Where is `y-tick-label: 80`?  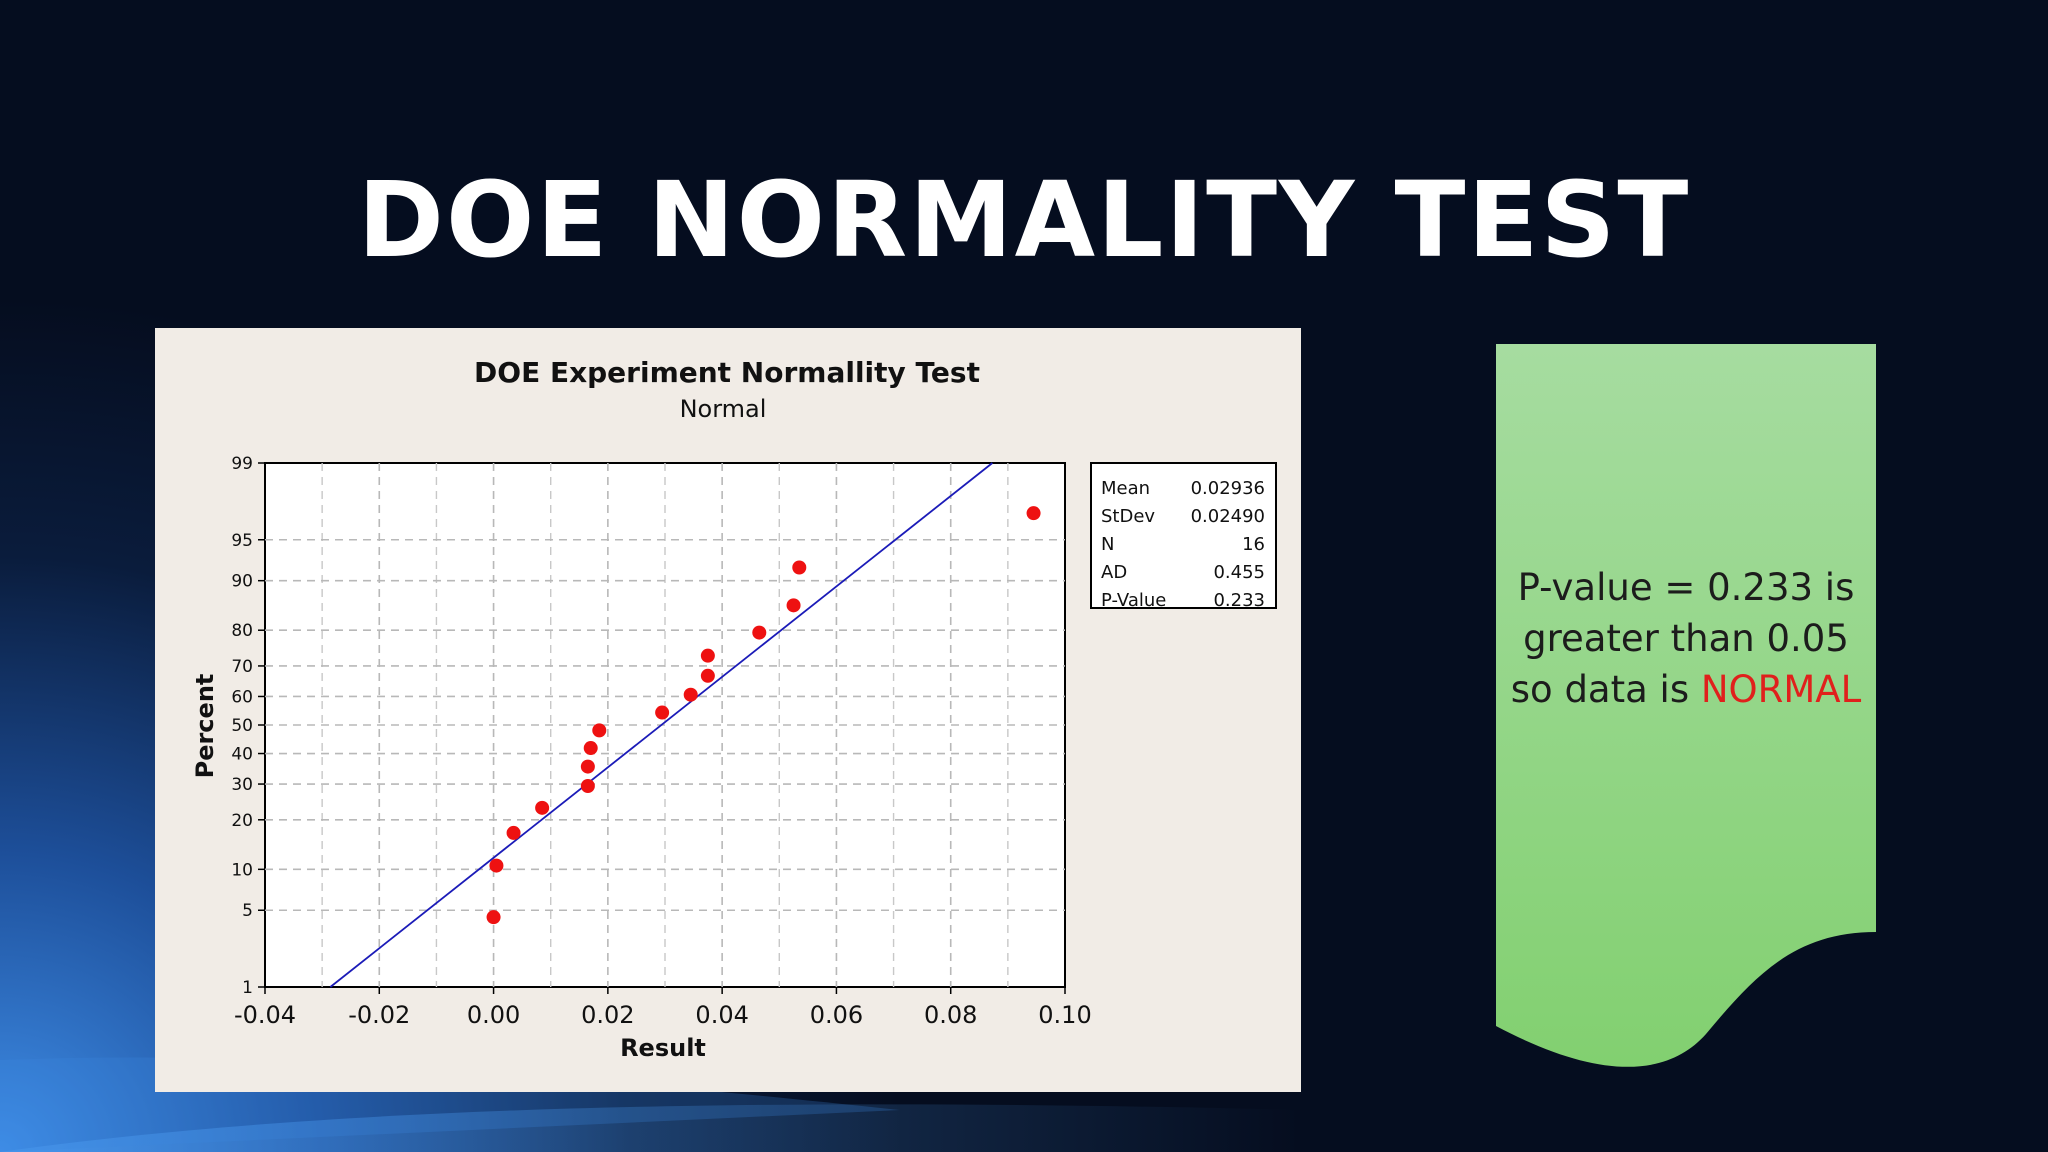 y-tick-label: 80 is located at coordinates (242, 631).